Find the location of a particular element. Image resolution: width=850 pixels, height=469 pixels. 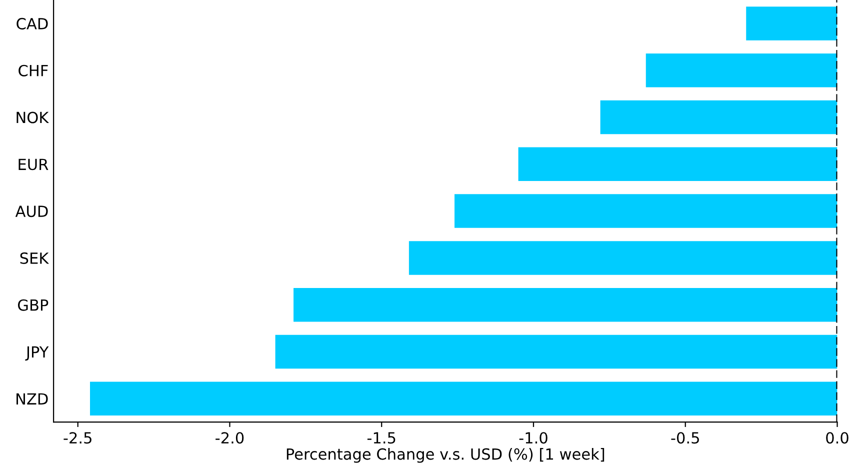

x-axis-title: Percentage Change v.s. USD (%) [1 week] is located at coordinates (445, 455).